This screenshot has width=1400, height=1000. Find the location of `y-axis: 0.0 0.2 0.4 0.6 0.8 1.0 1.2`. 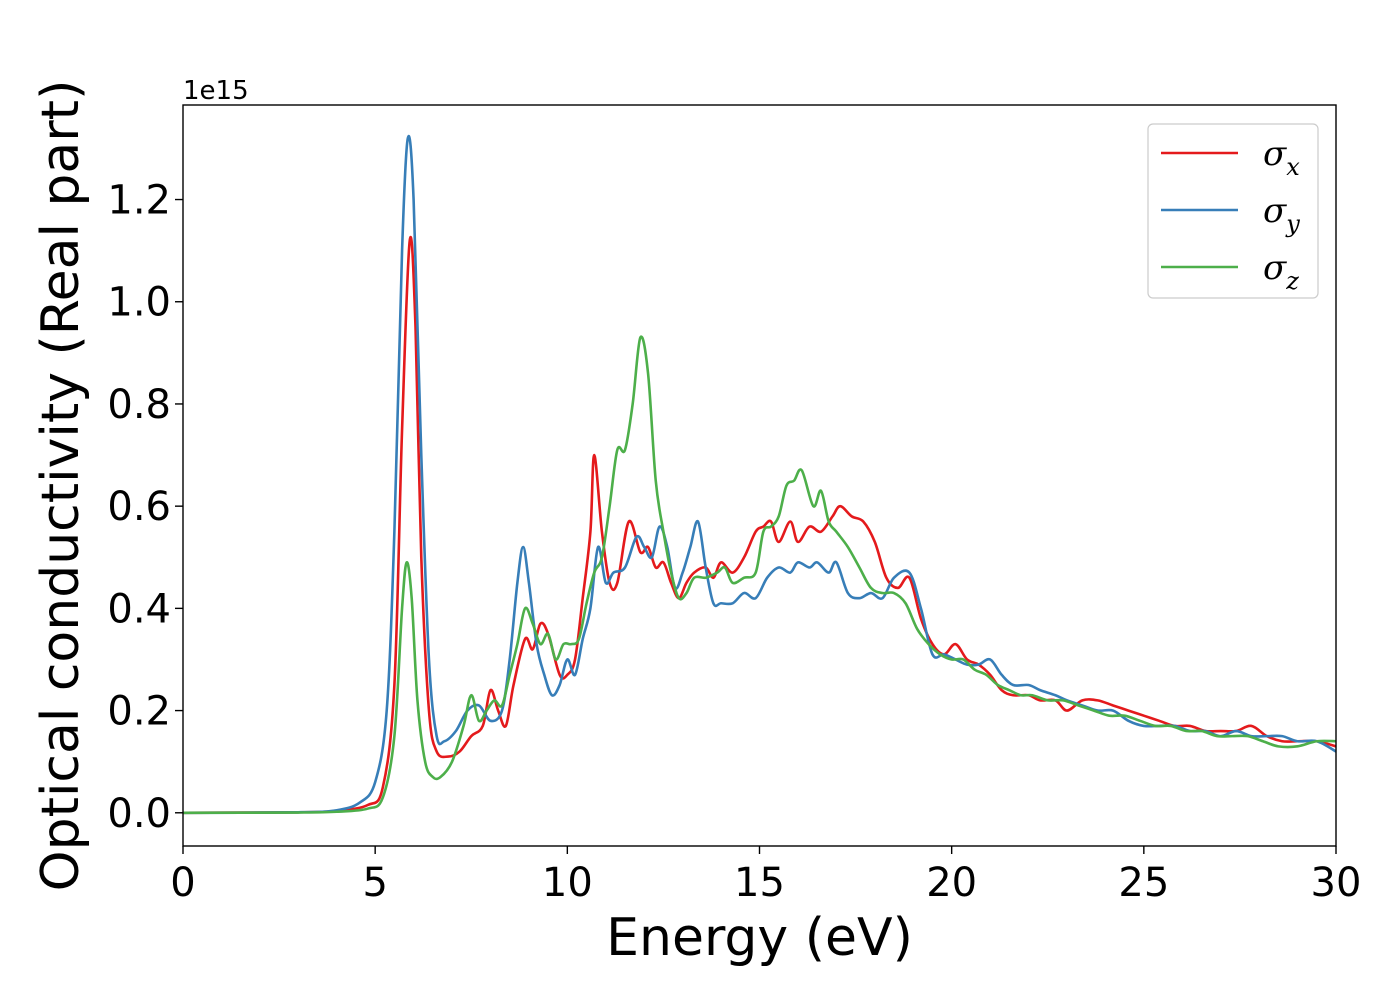

y-axis: 0.0 0.2 0.4 0.6 0.8 1.0 1.2 is located at coordinates (145, 507).